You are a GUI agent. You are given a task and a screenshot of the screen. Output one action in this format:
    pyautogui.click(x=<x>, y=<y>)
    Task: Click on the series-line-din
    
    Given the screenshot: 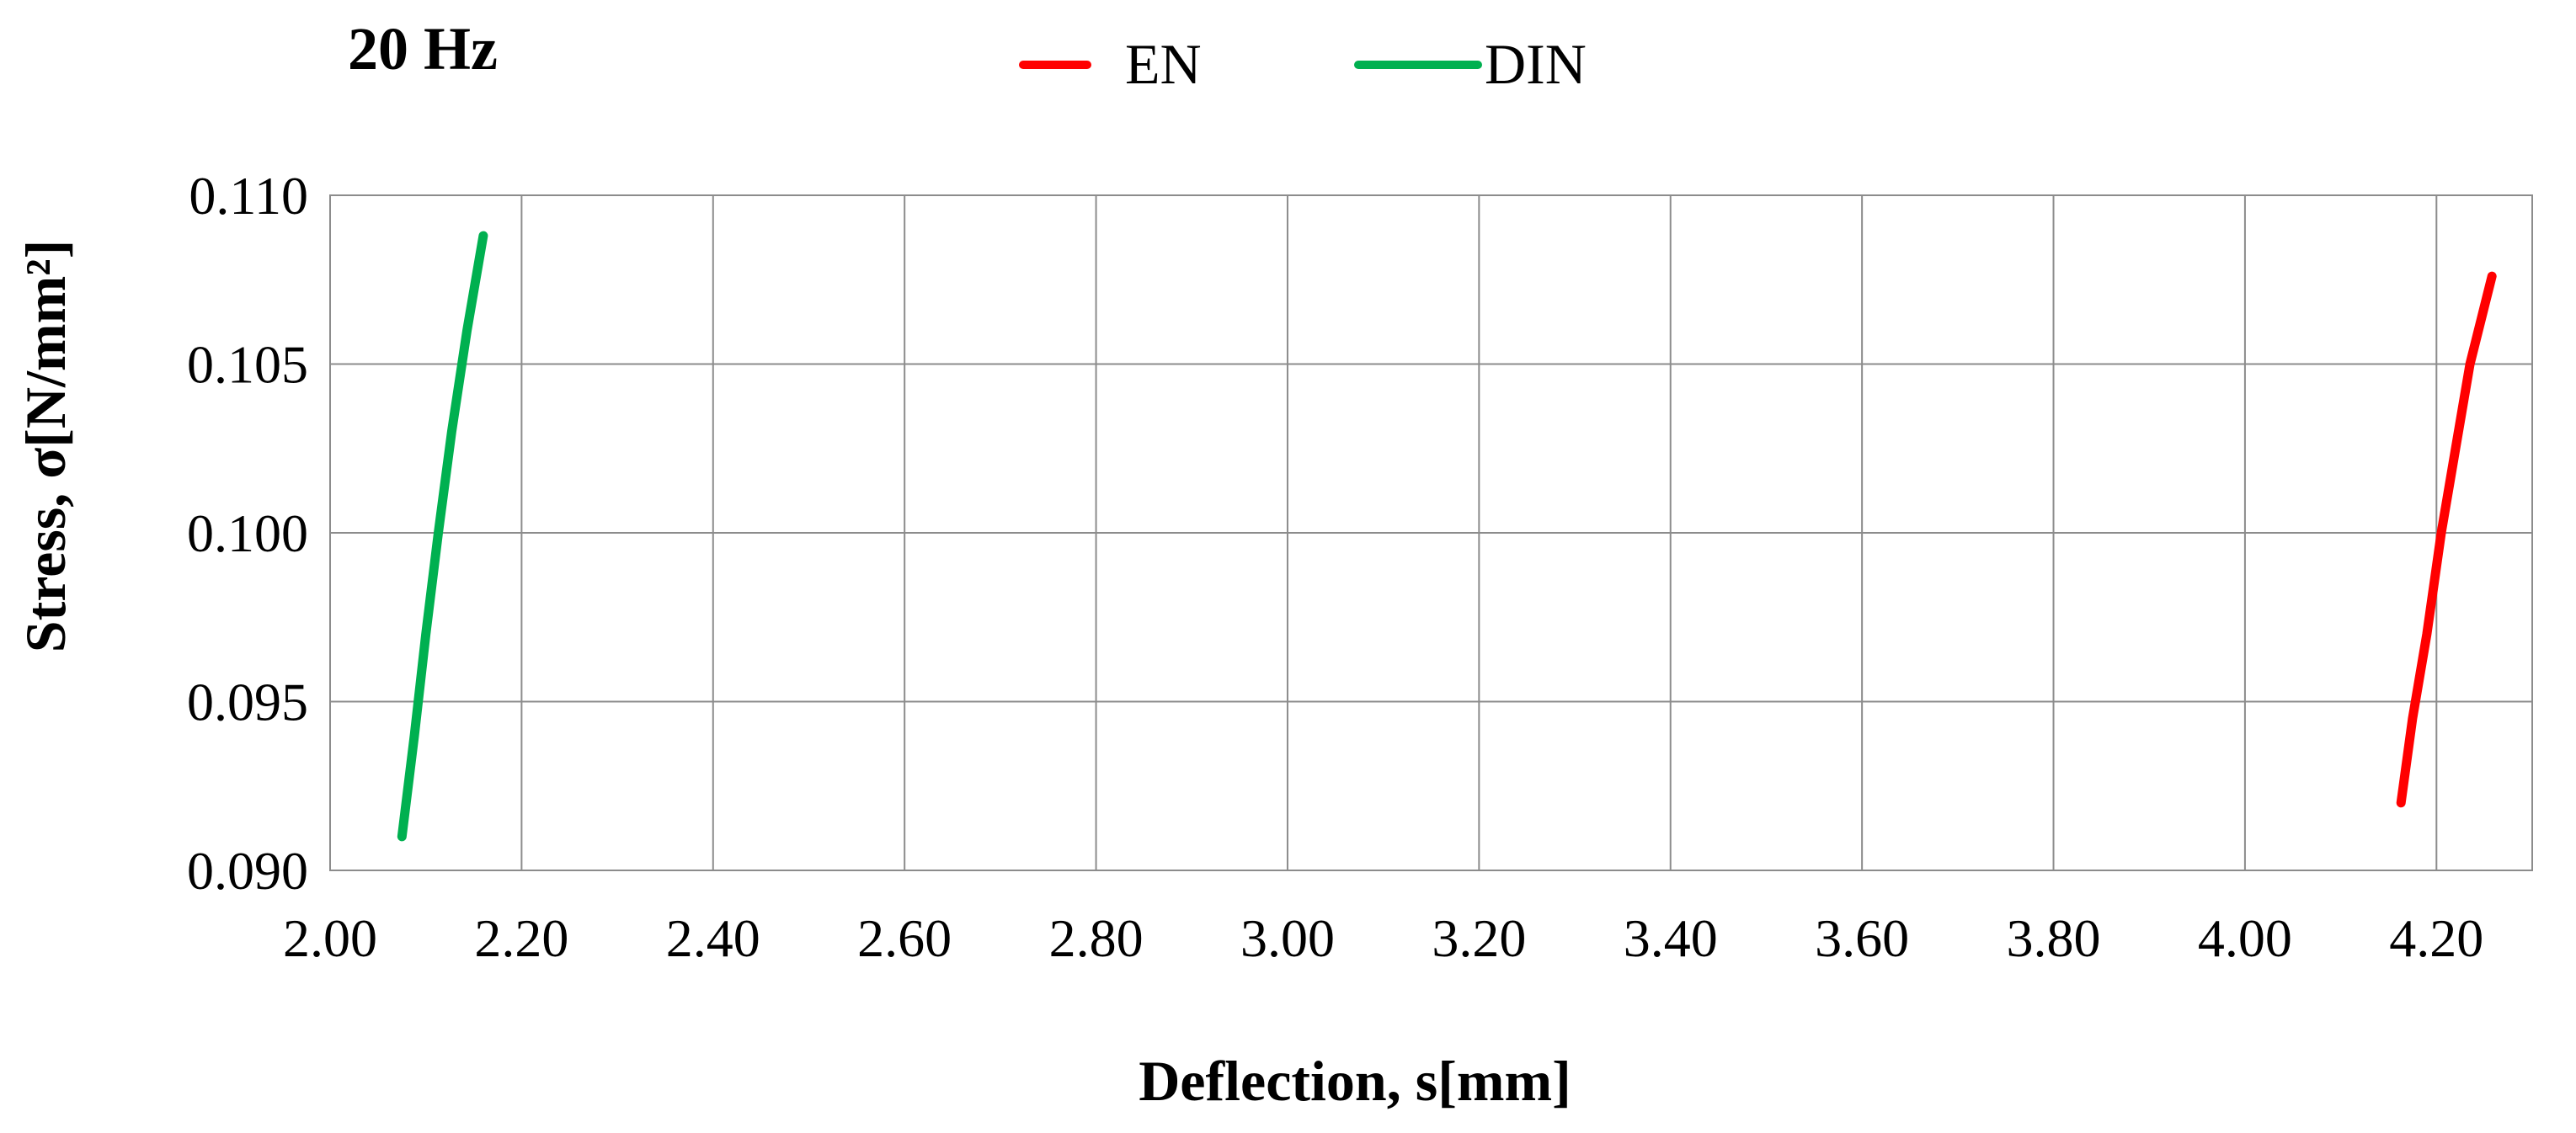 What is the action you would take?
    pyautogui.click(x=442, y=537)
    